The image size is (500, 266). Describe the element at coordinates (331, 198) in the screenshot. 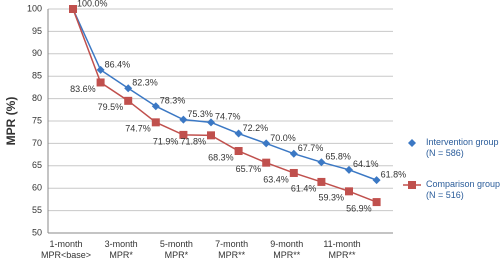

I see `data-label: 59.3%` at that location.